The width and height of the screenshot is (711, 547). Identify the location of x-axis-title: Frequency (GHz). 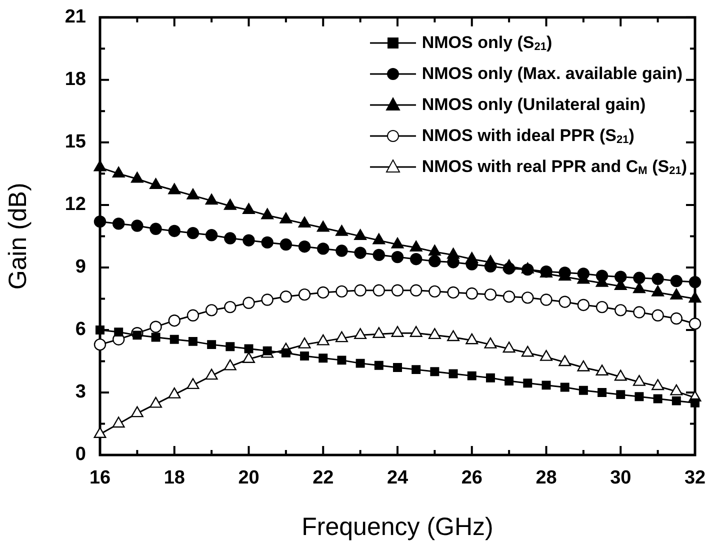
(398, 526).